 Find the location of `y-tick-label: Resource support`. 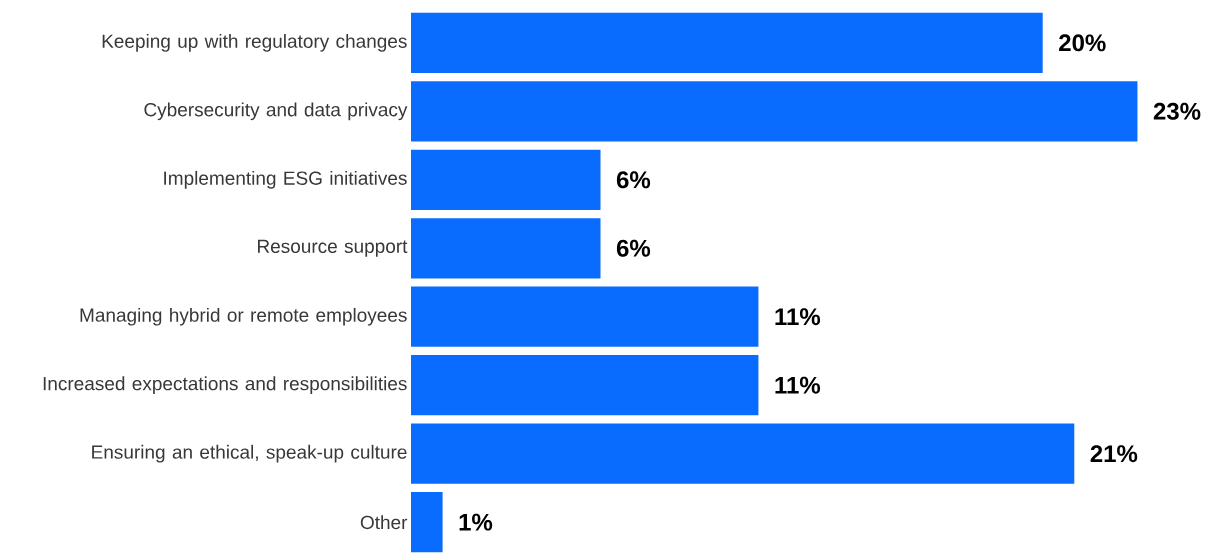

y-tick-label: Resource support is located at coordinates (333, 248).